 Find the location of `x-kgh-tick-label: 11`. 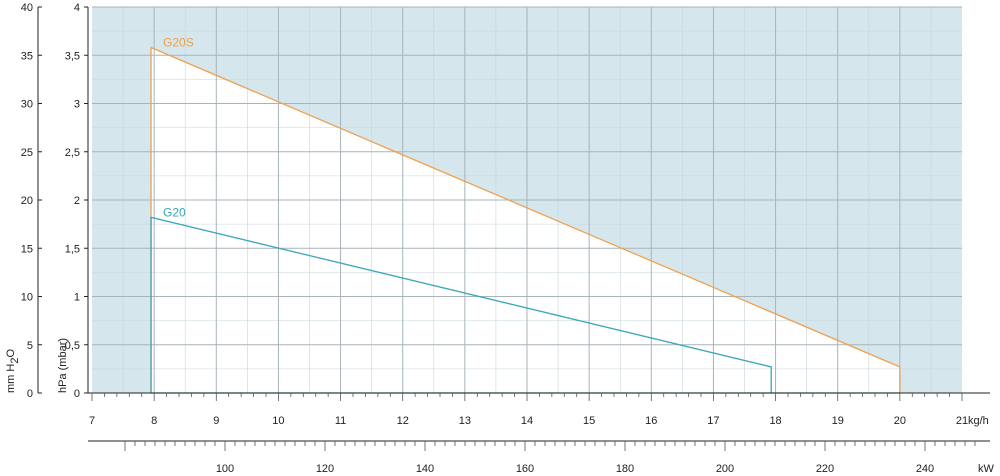

x-kgh-tick-label: 11 is located at coordinates (340, 421).